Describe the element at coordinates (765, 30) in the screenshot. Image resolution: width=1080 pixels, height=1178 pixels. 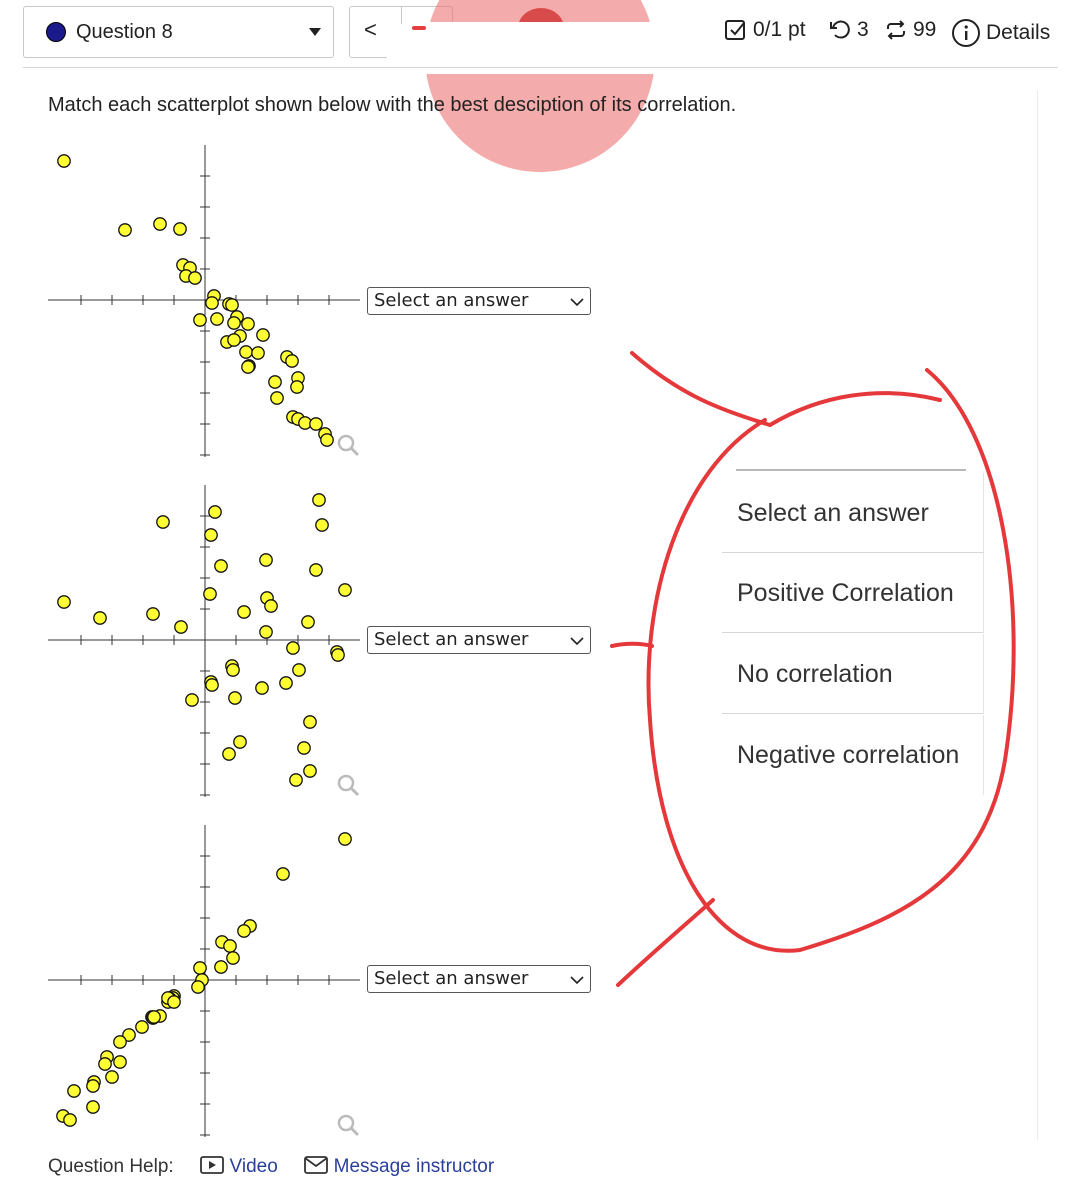
I see `score-indicator: 0/1 pt` at that location.